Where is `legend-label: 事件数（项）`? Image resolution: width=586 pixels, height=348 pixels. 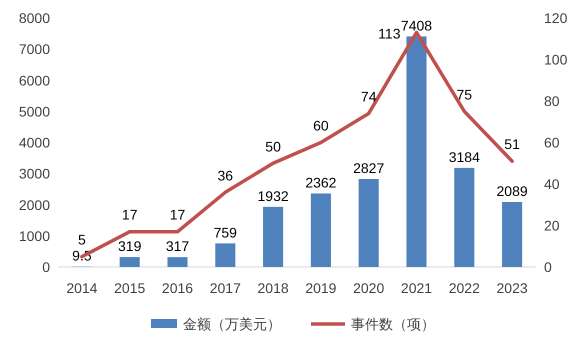
legend-label: 事件数（项） is located at coordinates (393, 324).